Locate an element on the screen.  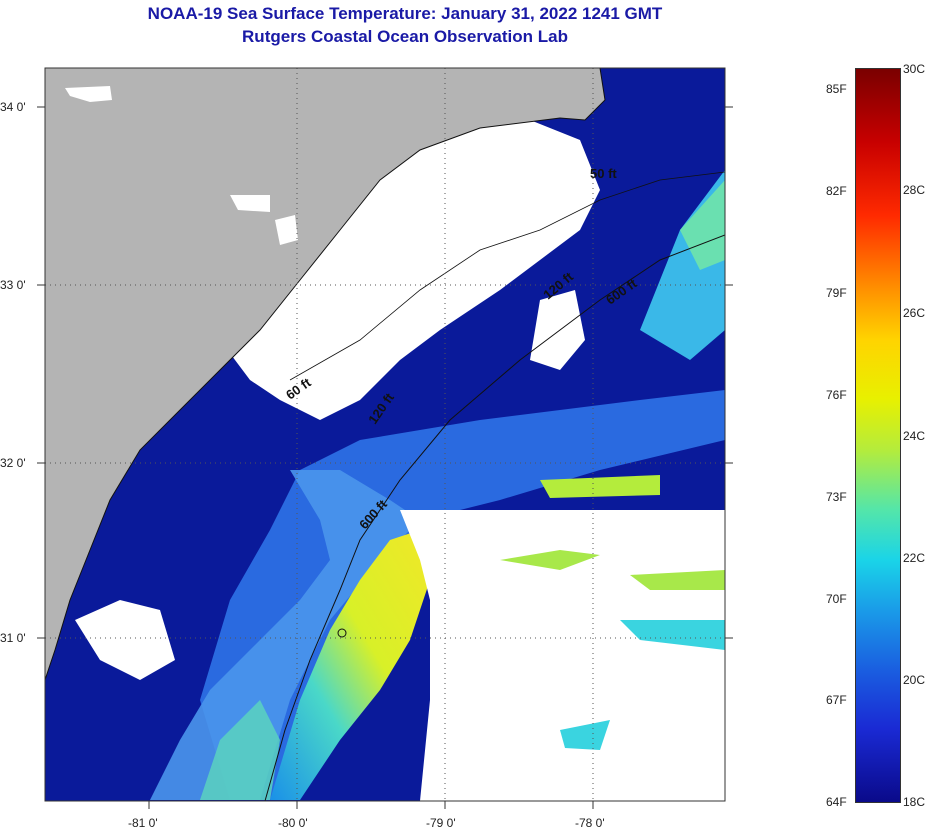
shelf-warm-patch is located at coordinates (240, 750).